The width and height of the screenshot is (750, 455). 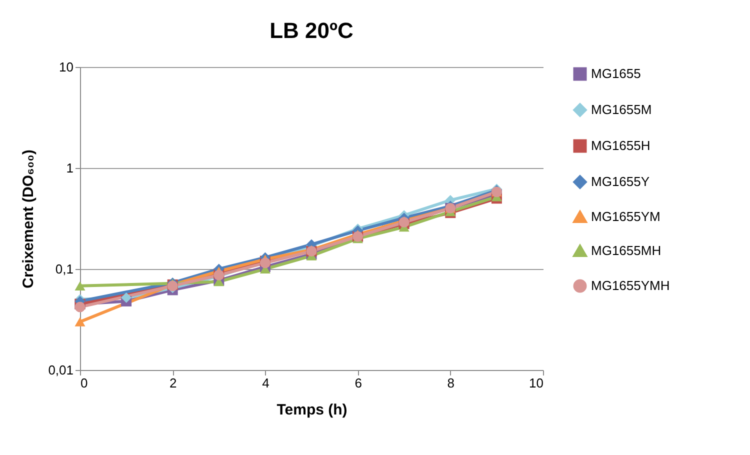 What do you see at coordinates (70, 168) in the screenshot?
I see `y-tick-label: 1` at bounding box center [70, 168].